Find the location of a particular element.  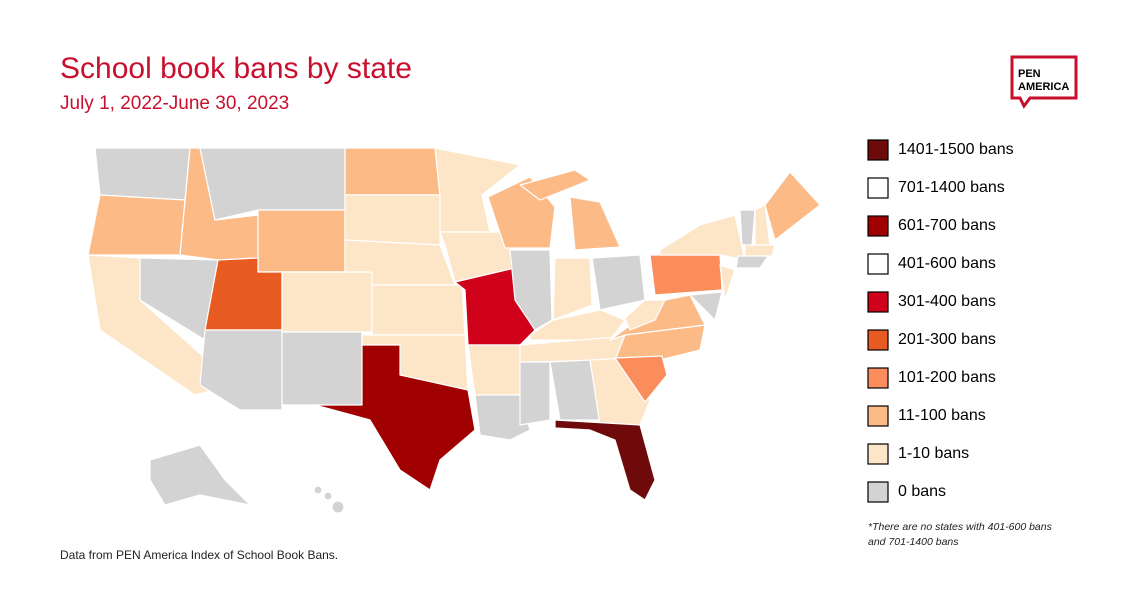

footnote: *There are no states with 401-600 bans is located at coordinates (960, 527).